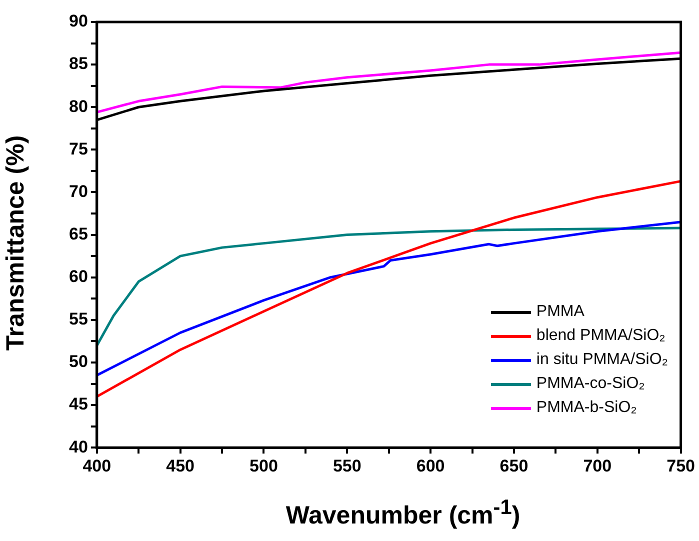  Describe the element at coordinates (597, 466) in the screenshot. I see `x-tick-label: 700` at that location.